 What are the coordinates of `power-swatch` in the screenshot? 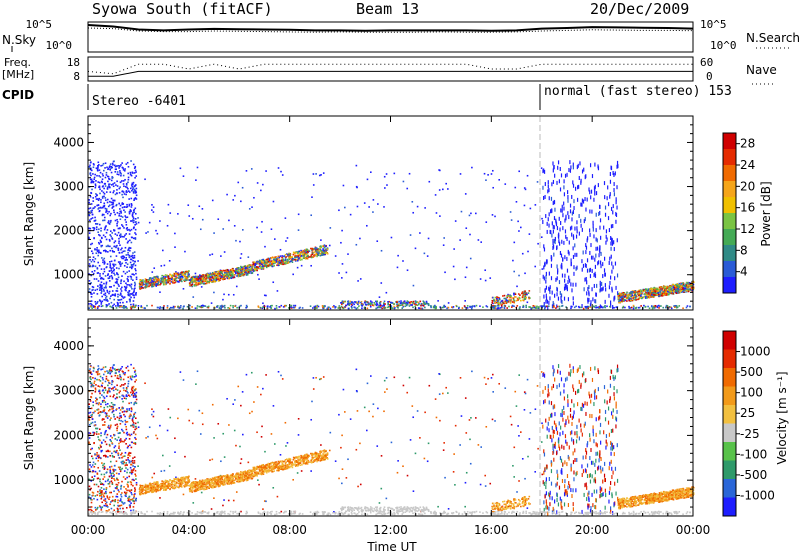 It's located at (729, 221).